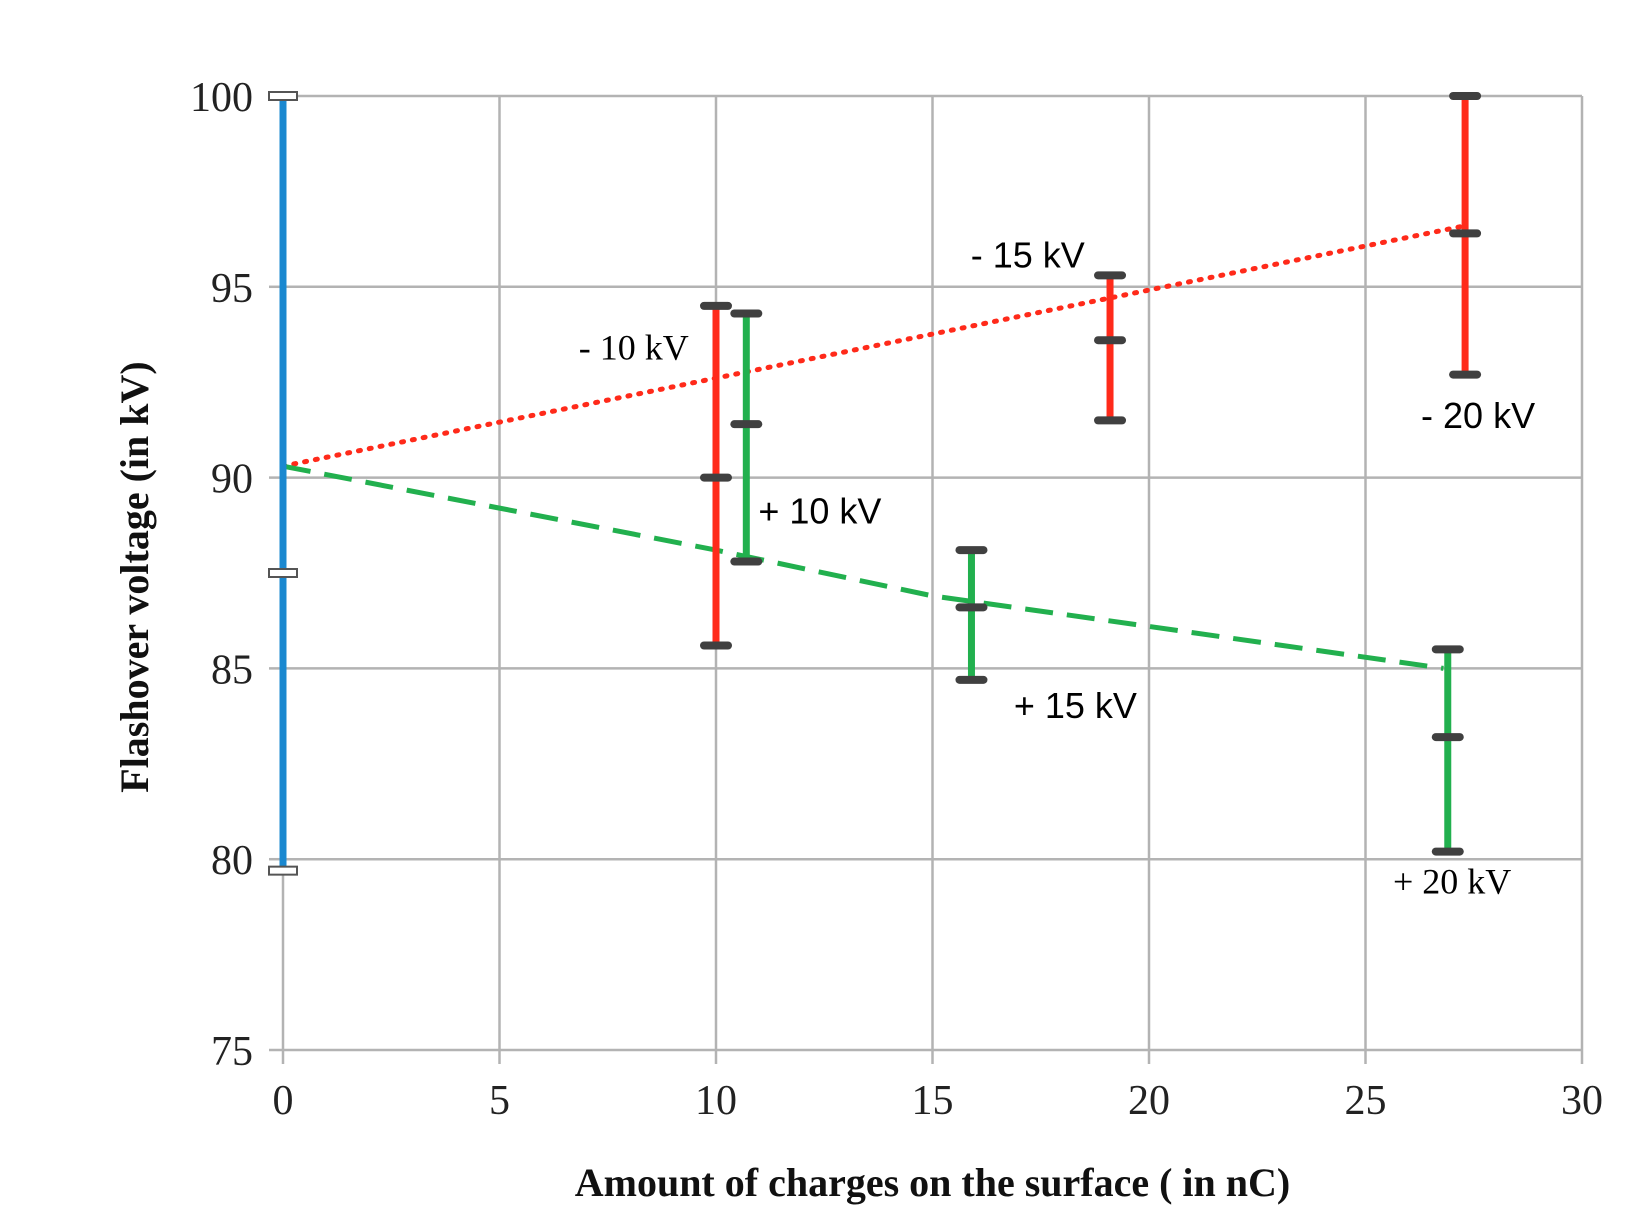  What do you see at coordinates (283, 573) in the screenshot?
I see `error-bar-cap-mid` at bounding box center [283, 573].